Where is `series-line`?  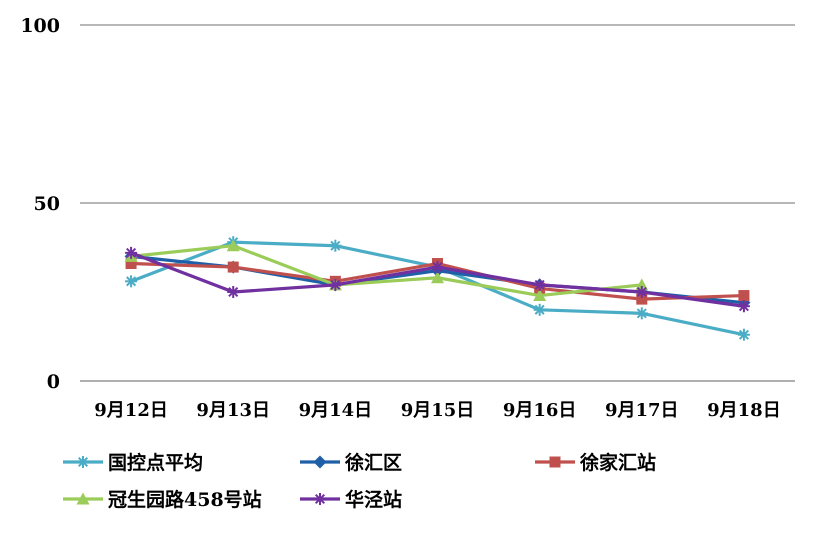
series-line is located at coordinates (386, 271).